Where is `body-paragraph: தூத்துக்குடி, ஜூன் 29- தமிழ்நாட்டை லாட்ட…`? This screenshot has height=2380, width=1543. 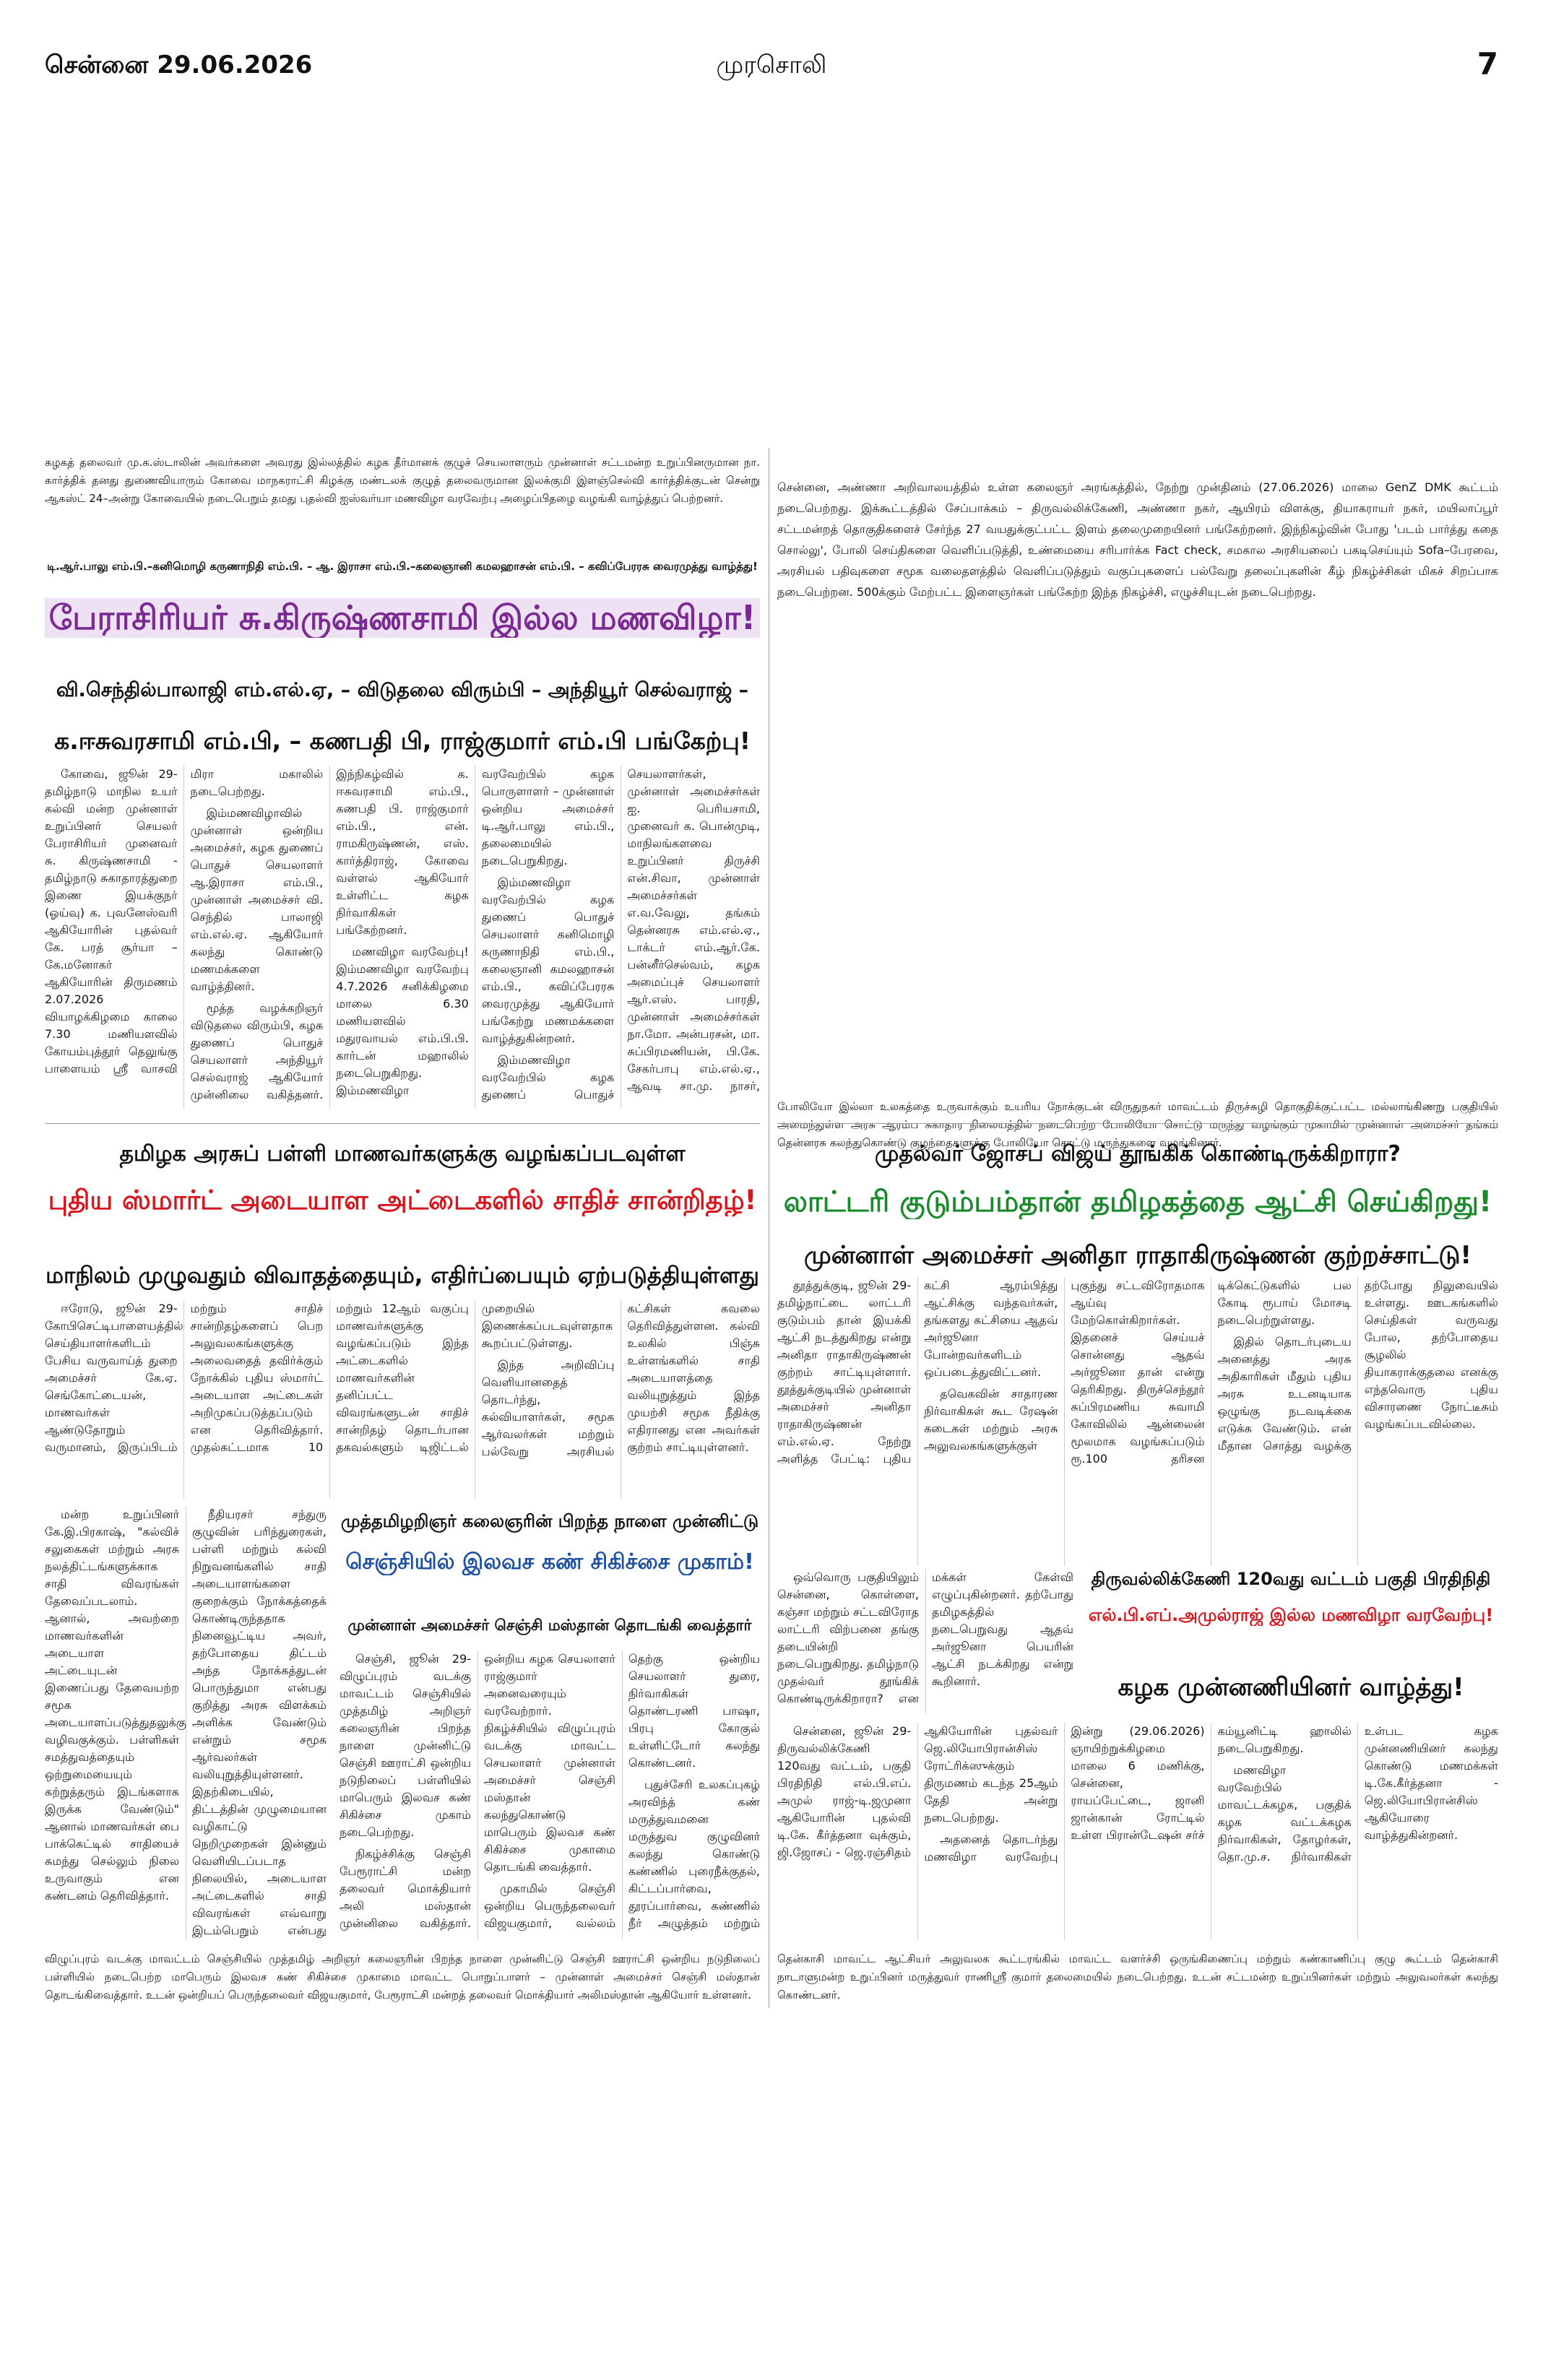 body-paragraph: தூத்துக்குடி, ஜூன் 29- தமிழ்நாட்டை லாட்ட… is located at coordinates (917, 1372).